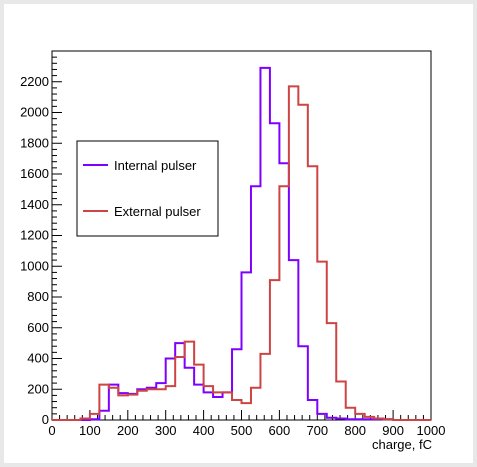 This screenshot has width=477, height=467. I want to click on legend: Internal pulser External pulser, so click(147, 188).